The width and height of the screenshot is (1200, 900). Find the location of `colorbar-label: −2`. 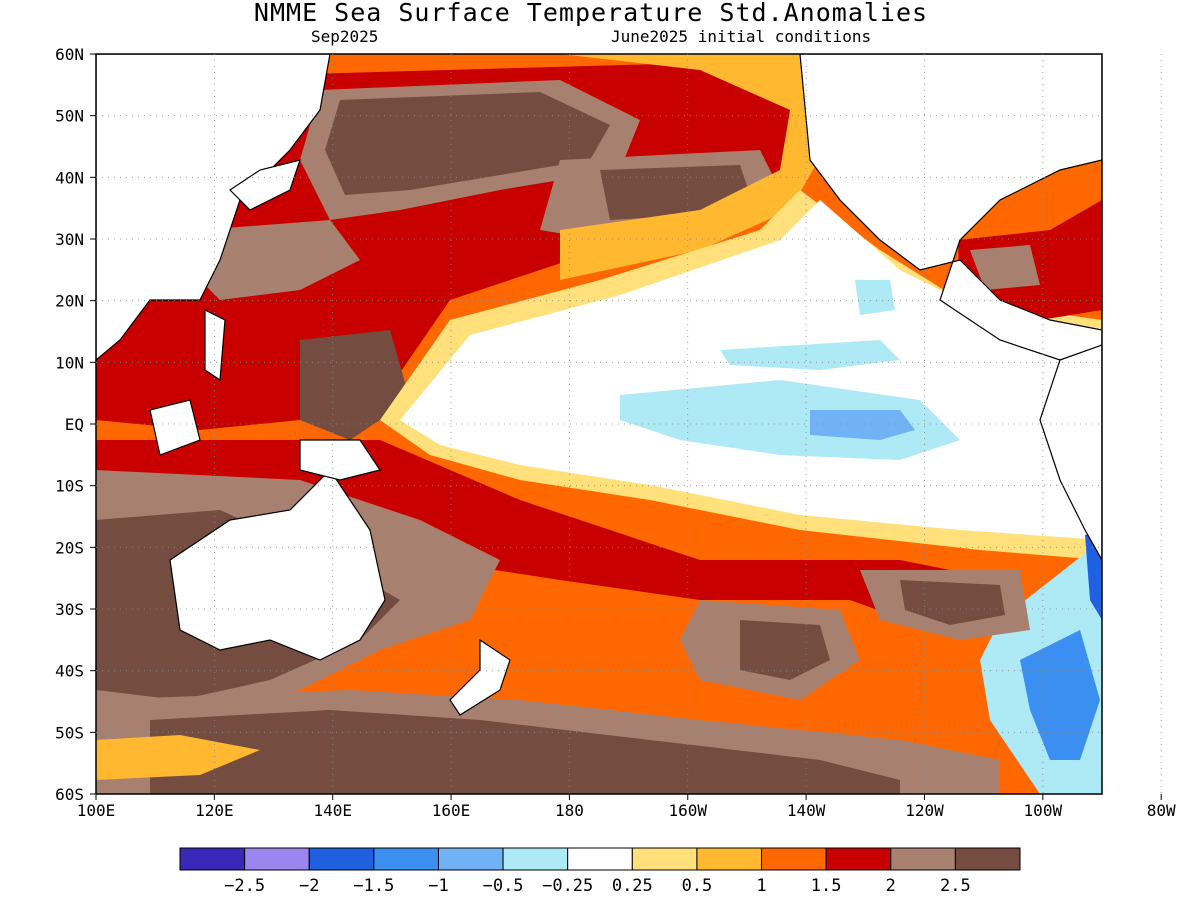

colorbar-label: −2 is located at coordinates (309, 886).